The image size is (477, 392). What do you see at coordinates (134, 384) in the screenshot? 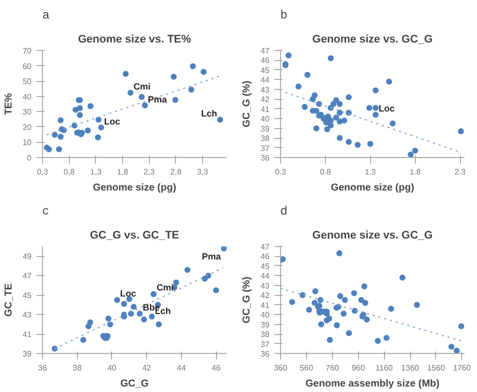
I see `x-axis-title: GC_G` at bounding box center [134, 384].